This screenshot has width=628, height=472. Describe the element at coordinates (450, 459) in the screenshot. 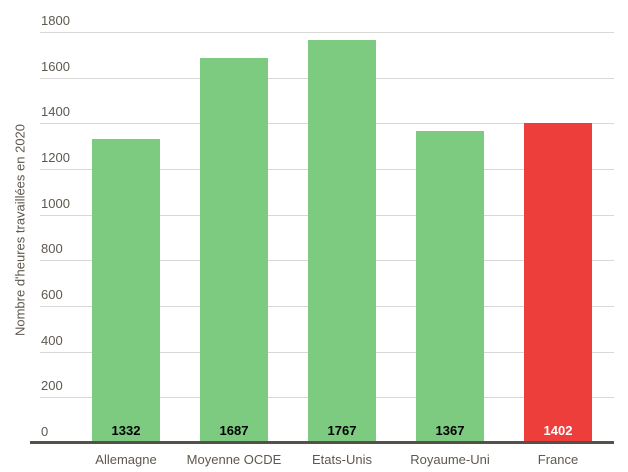

I see `x-category-label: Royaume-Uni` at that location.